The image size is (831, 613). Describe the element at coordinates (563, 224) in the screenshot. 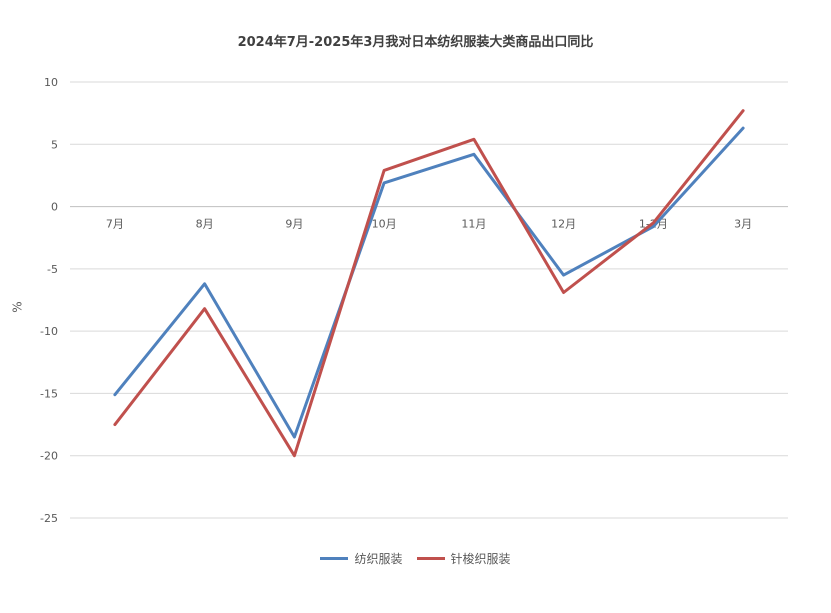

I see `x-tick-label: 12月` at that location.